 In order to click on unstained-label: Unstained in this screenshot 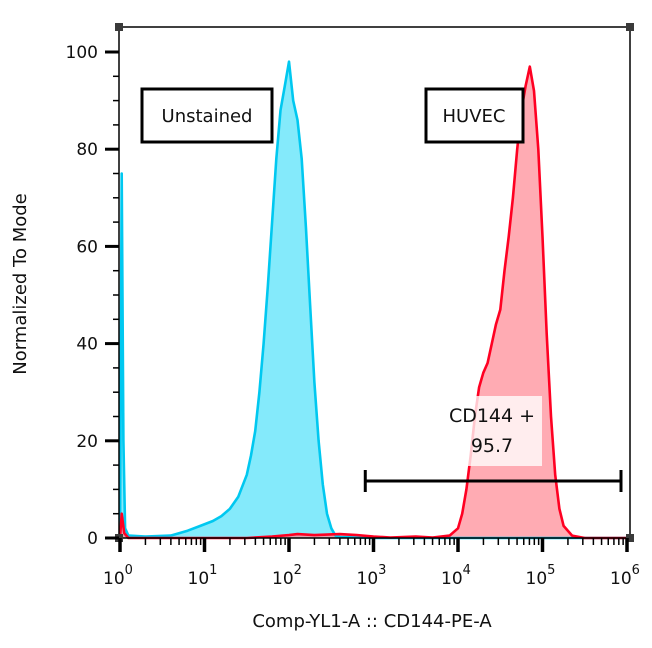, I will do `click(207, 115)`.